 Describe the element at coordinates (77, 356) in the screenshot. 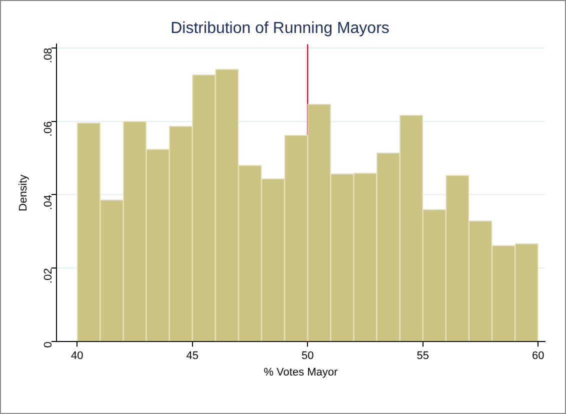

I see `x-tick-label: 40` at that location.